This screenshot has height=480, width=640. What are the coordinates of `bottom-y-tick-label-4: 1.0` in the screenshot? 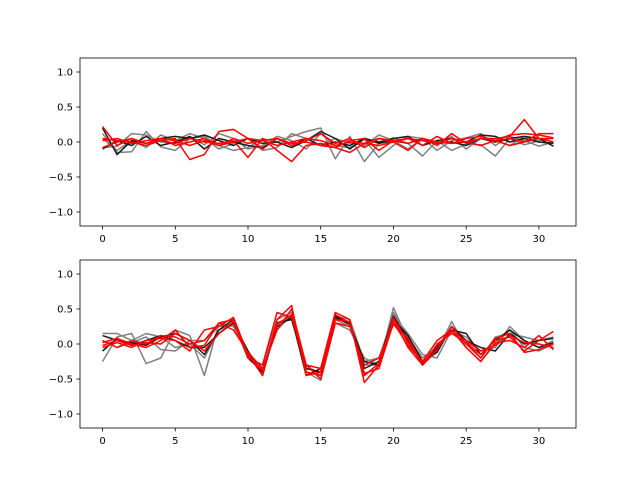 It's located at (65, 275).